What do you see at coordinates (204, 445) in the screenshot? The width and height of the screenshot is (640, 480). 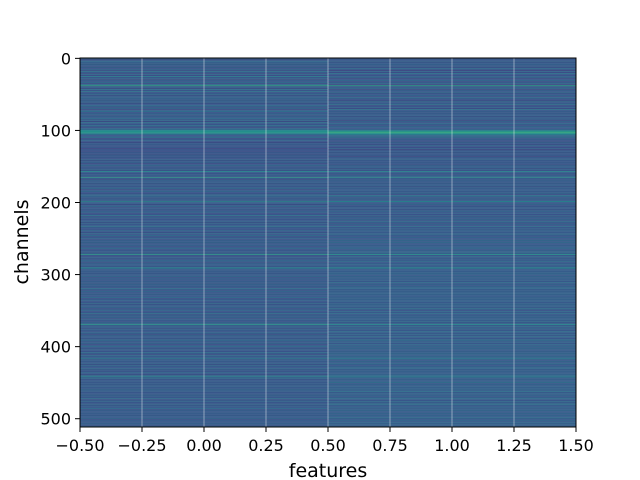 I see `x-tick-label: 0.00` at bounding box center [204, 445].